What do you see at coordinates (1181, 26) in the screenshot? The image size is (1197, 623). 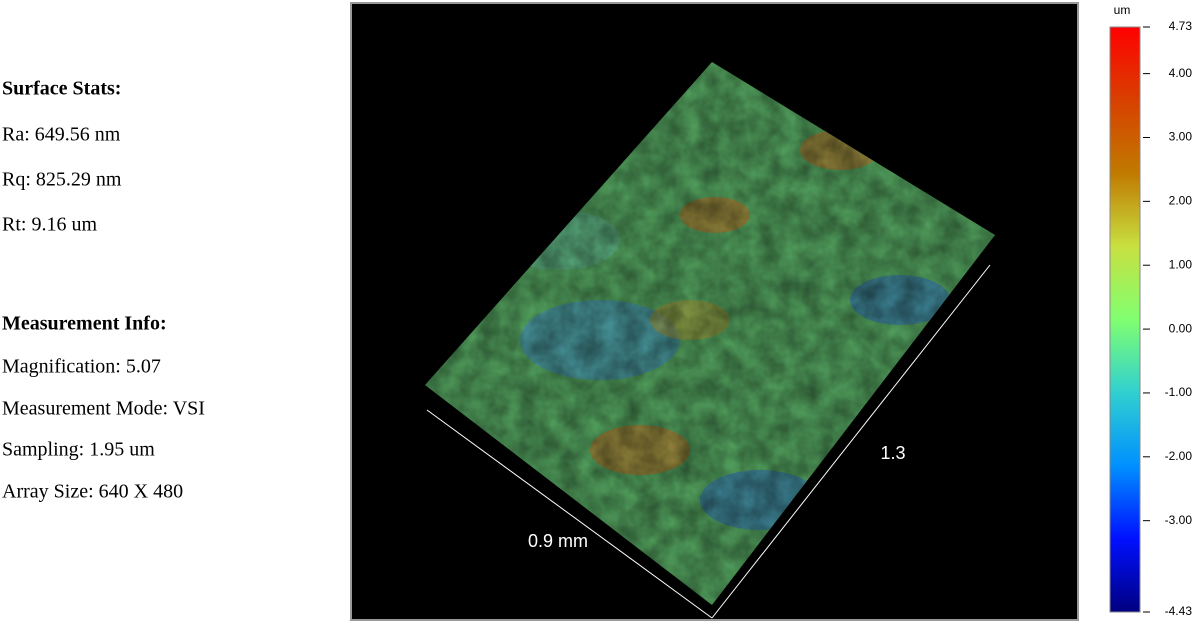 I see `colorbar-tick-label: 4.73` at bounding box center [1181, 26].